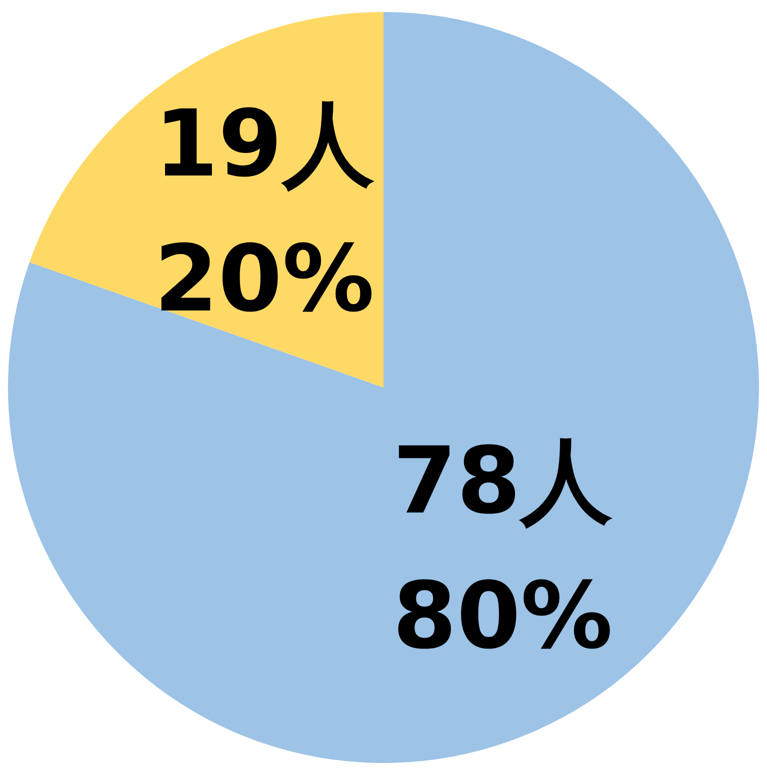  What do you see at coordinates (264, 211) in the screenshot?
I see `data-label: 19人 20%` at bounding box center [264, 211].